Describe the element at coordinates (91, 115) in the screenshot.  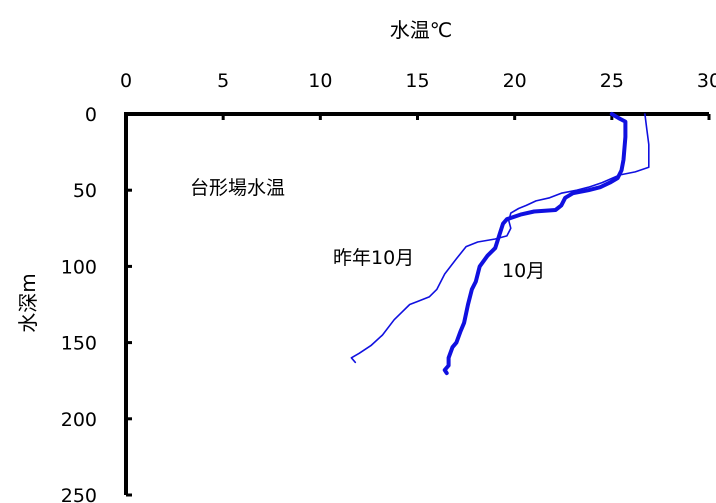
I see `y-tick-label: 0` at that location.